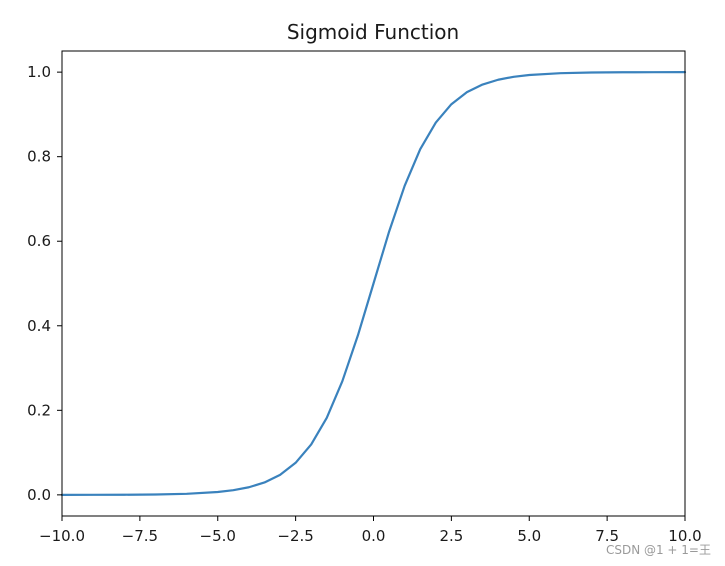 Image resolution: width=725 pixels, height=566 pixels. I want to click on y-axis: 0.0 0.2 0.4 0.6 0.8 1.0, so click(44, 283).